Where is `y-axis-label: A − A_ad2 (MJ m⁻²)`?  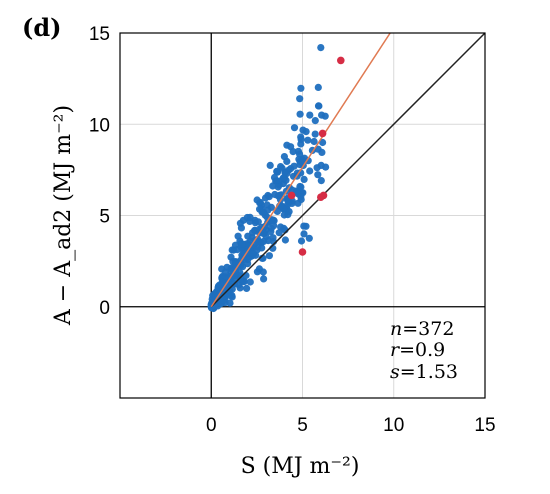 y-axis-label: A − A_ad2 (MJ m⁻²) is located at coordinates (63, 215).